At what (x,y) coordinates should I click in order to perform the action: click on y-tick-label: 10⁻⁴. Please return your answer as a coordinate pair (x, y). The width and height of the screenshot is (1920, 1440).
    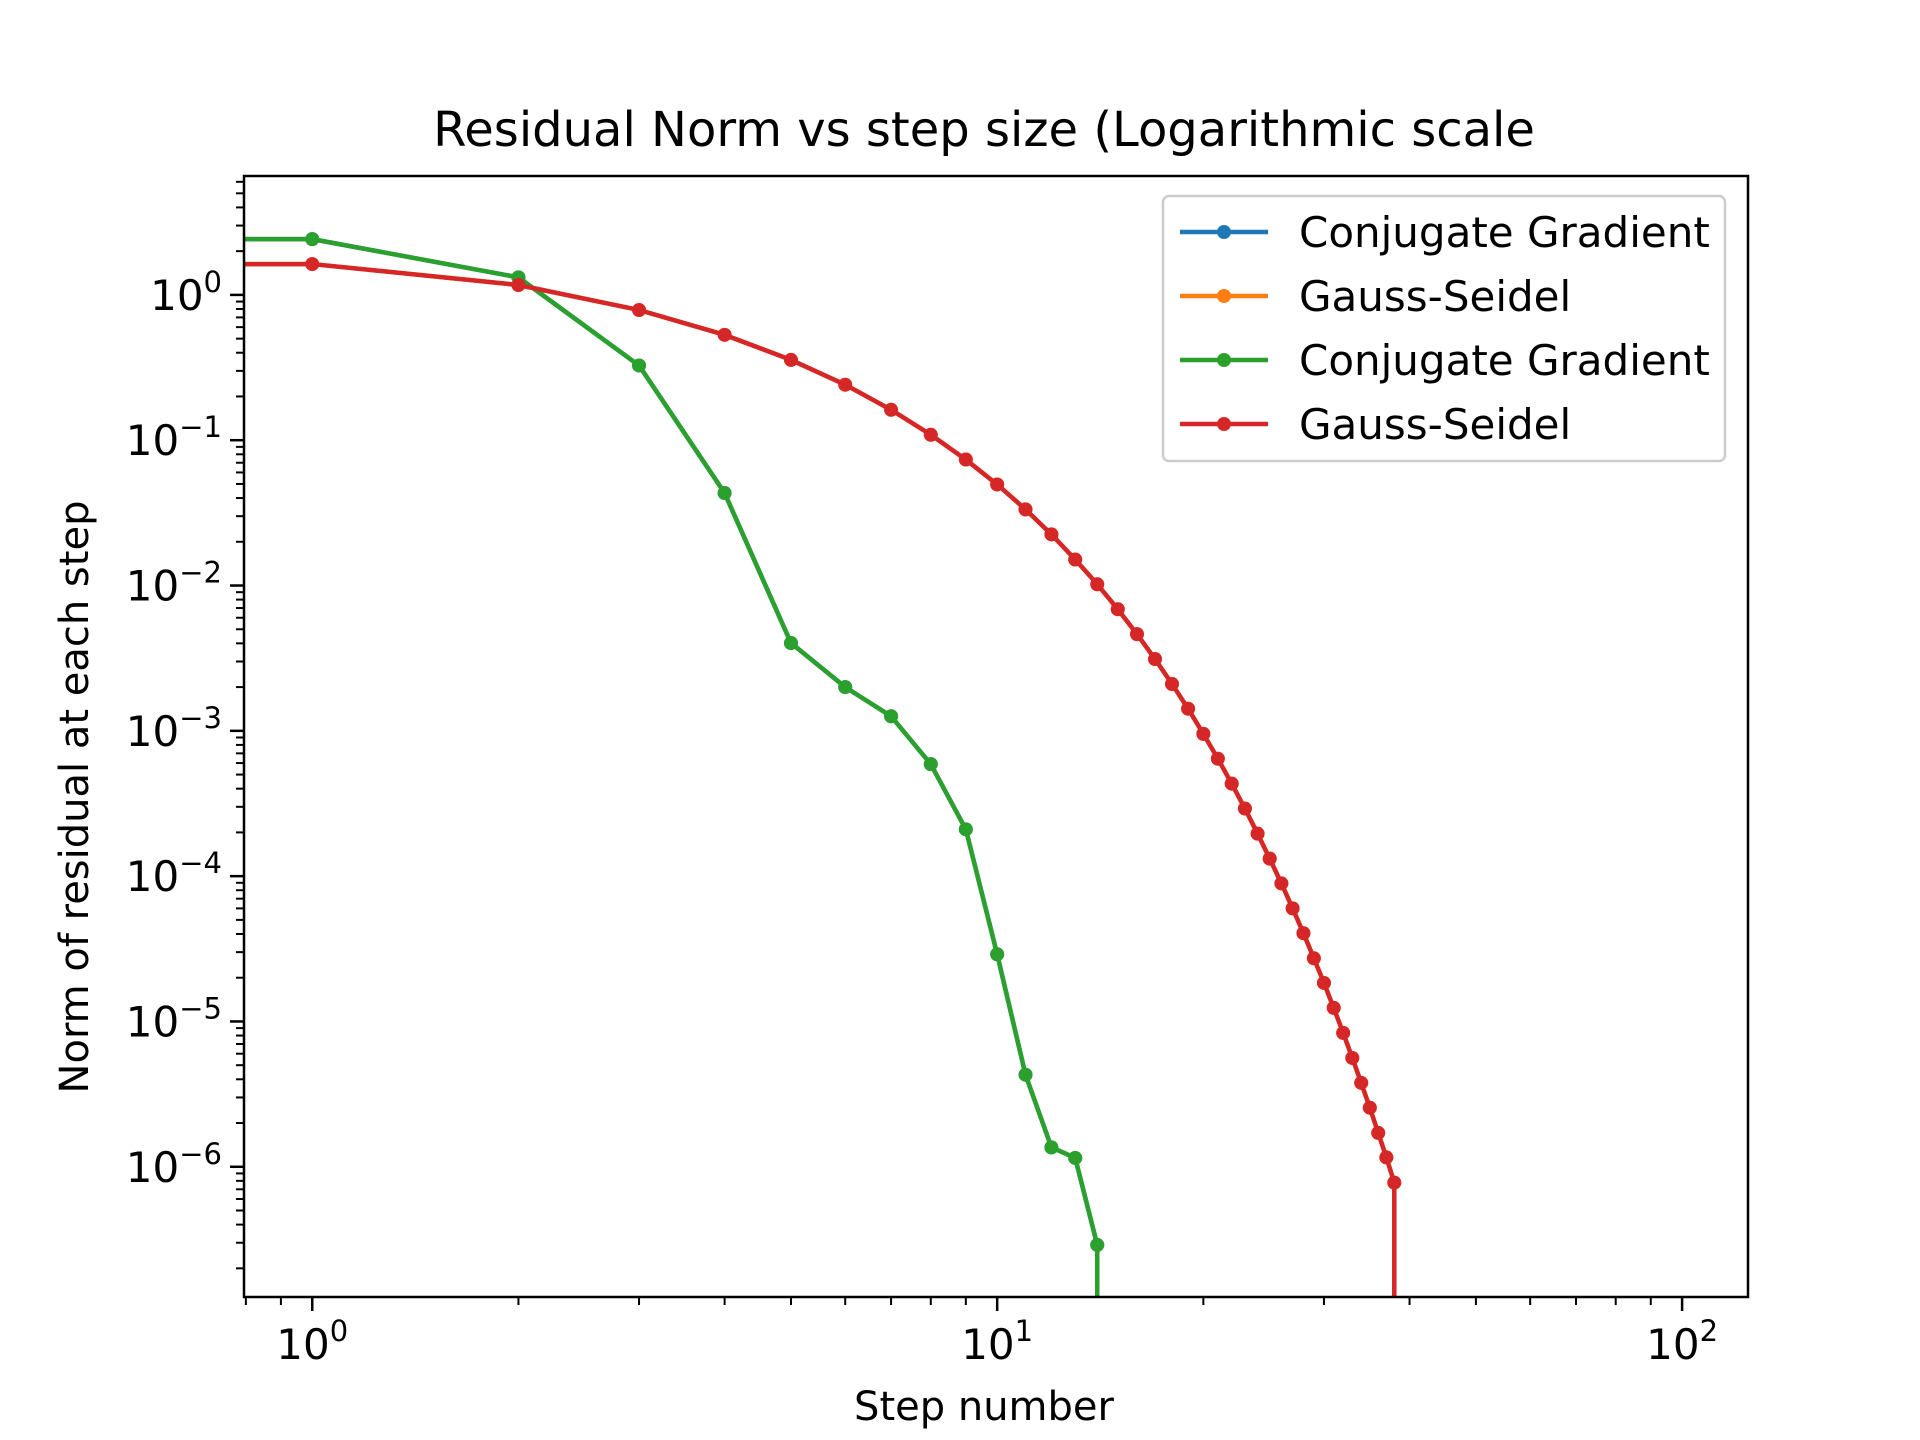
    Looking at the image, I should click on (174, 873).